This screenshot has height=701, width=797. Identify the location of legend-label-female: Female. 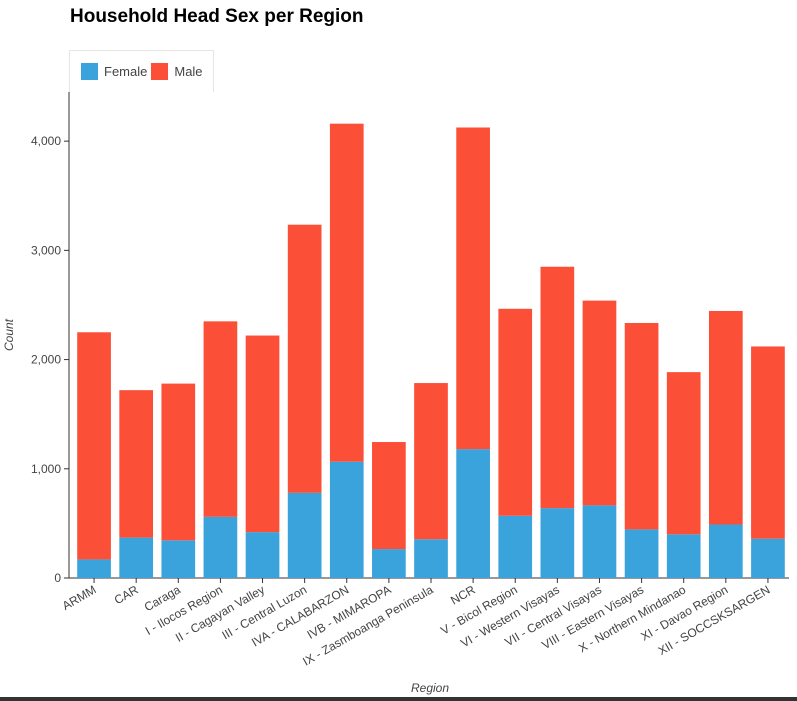
(126, 71).